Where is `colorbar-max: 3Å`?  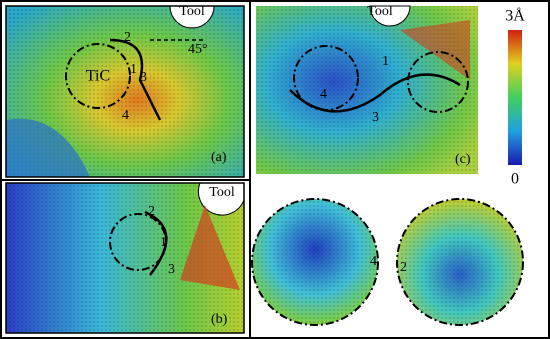
colorbar-max: 3Å is located at coordinates (515, 16).